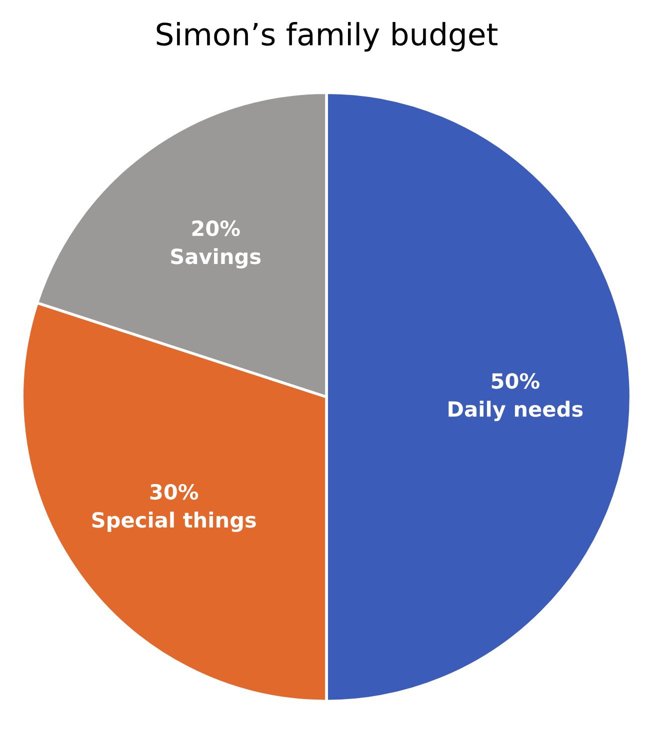 The image size is (653, 735). Describe the element at coordinates (216, 228) in the screenshot. I see `data-label: 20%` at that location.